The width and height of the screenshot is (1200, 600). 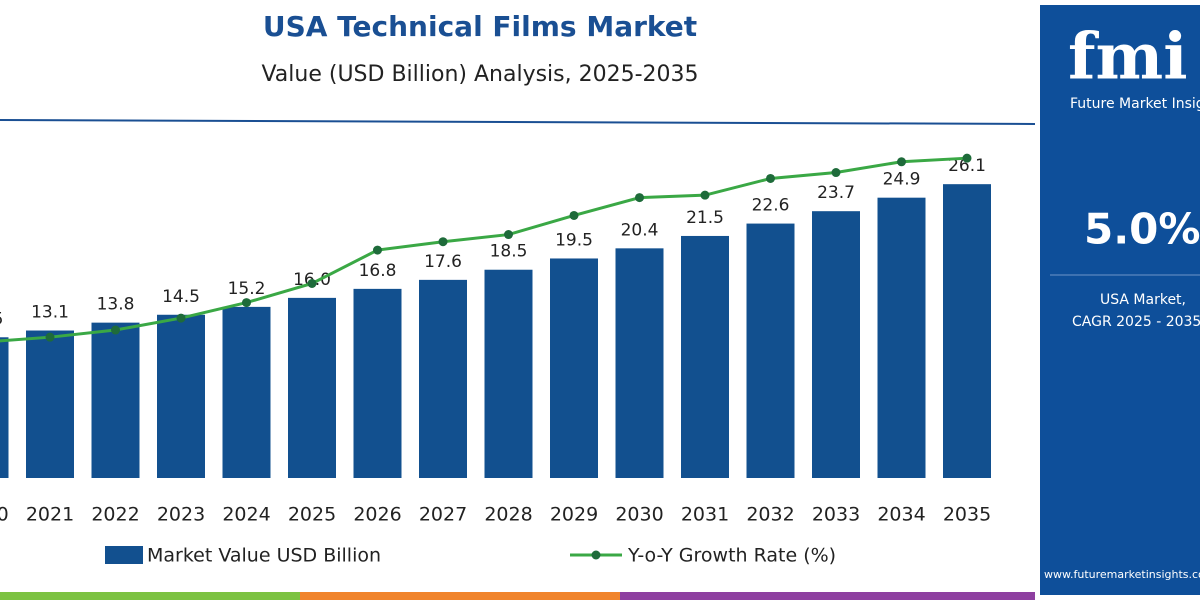 I want to click on x-tick-label: 2032, so click(x=770, y=515).